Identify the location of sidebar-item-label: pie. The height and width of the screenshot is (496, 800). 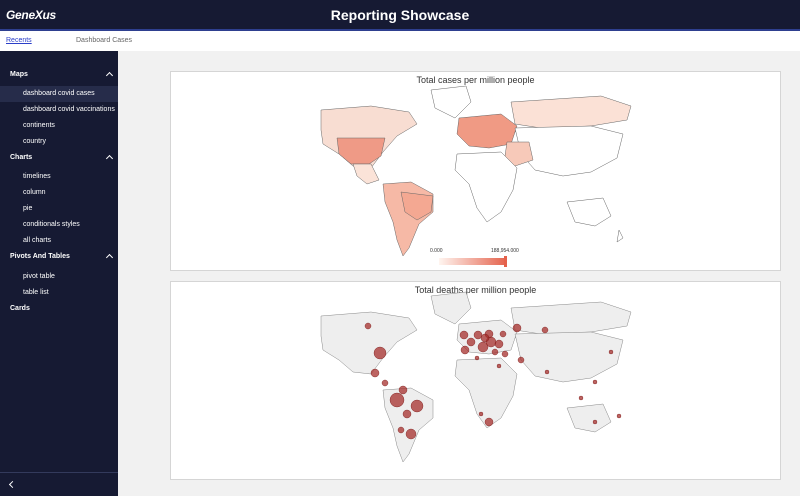
(27, 208).